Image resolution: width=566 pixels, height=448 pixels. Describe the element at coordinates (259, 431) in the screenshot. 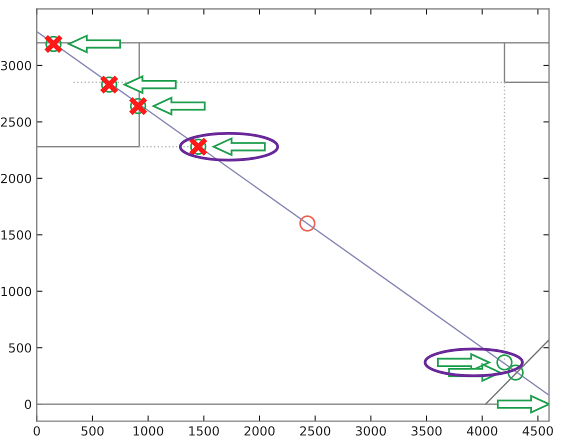

I see `x-tick-label: 2000` at that location.